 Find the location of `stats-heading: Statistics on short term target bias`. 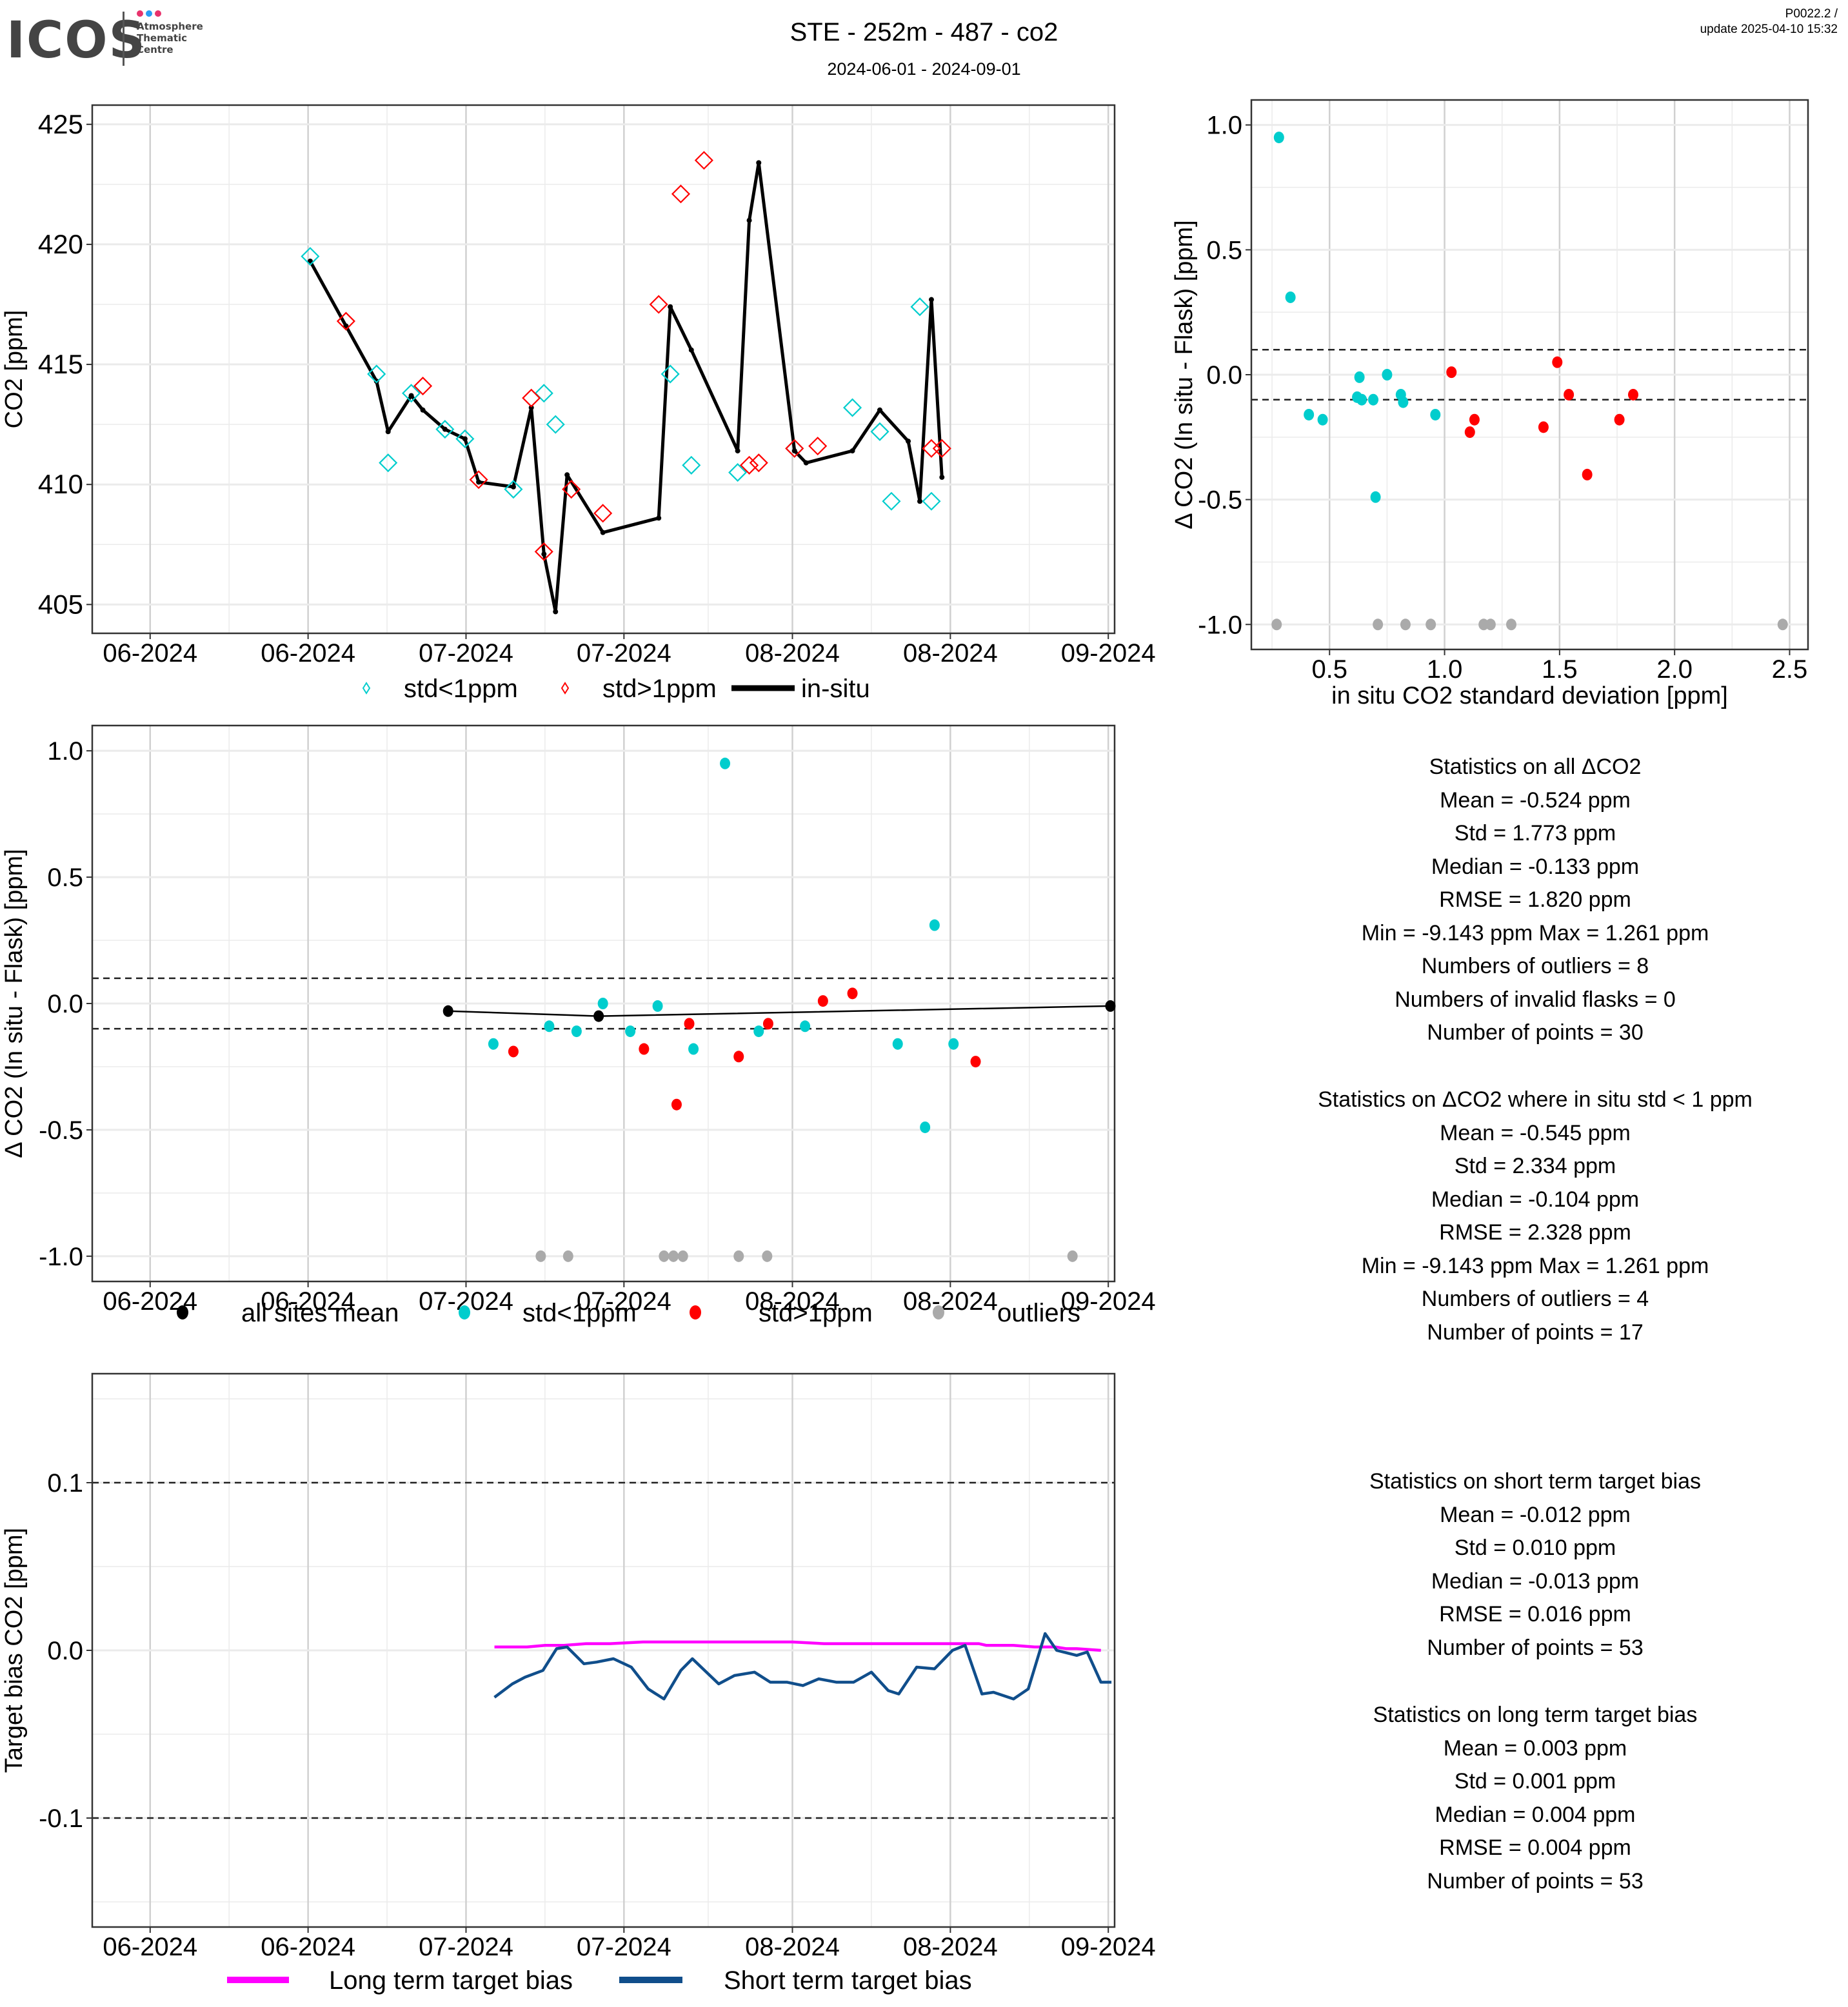

stats-heading: Statistics on short term target bias is located at coordinates (1535, 1482).